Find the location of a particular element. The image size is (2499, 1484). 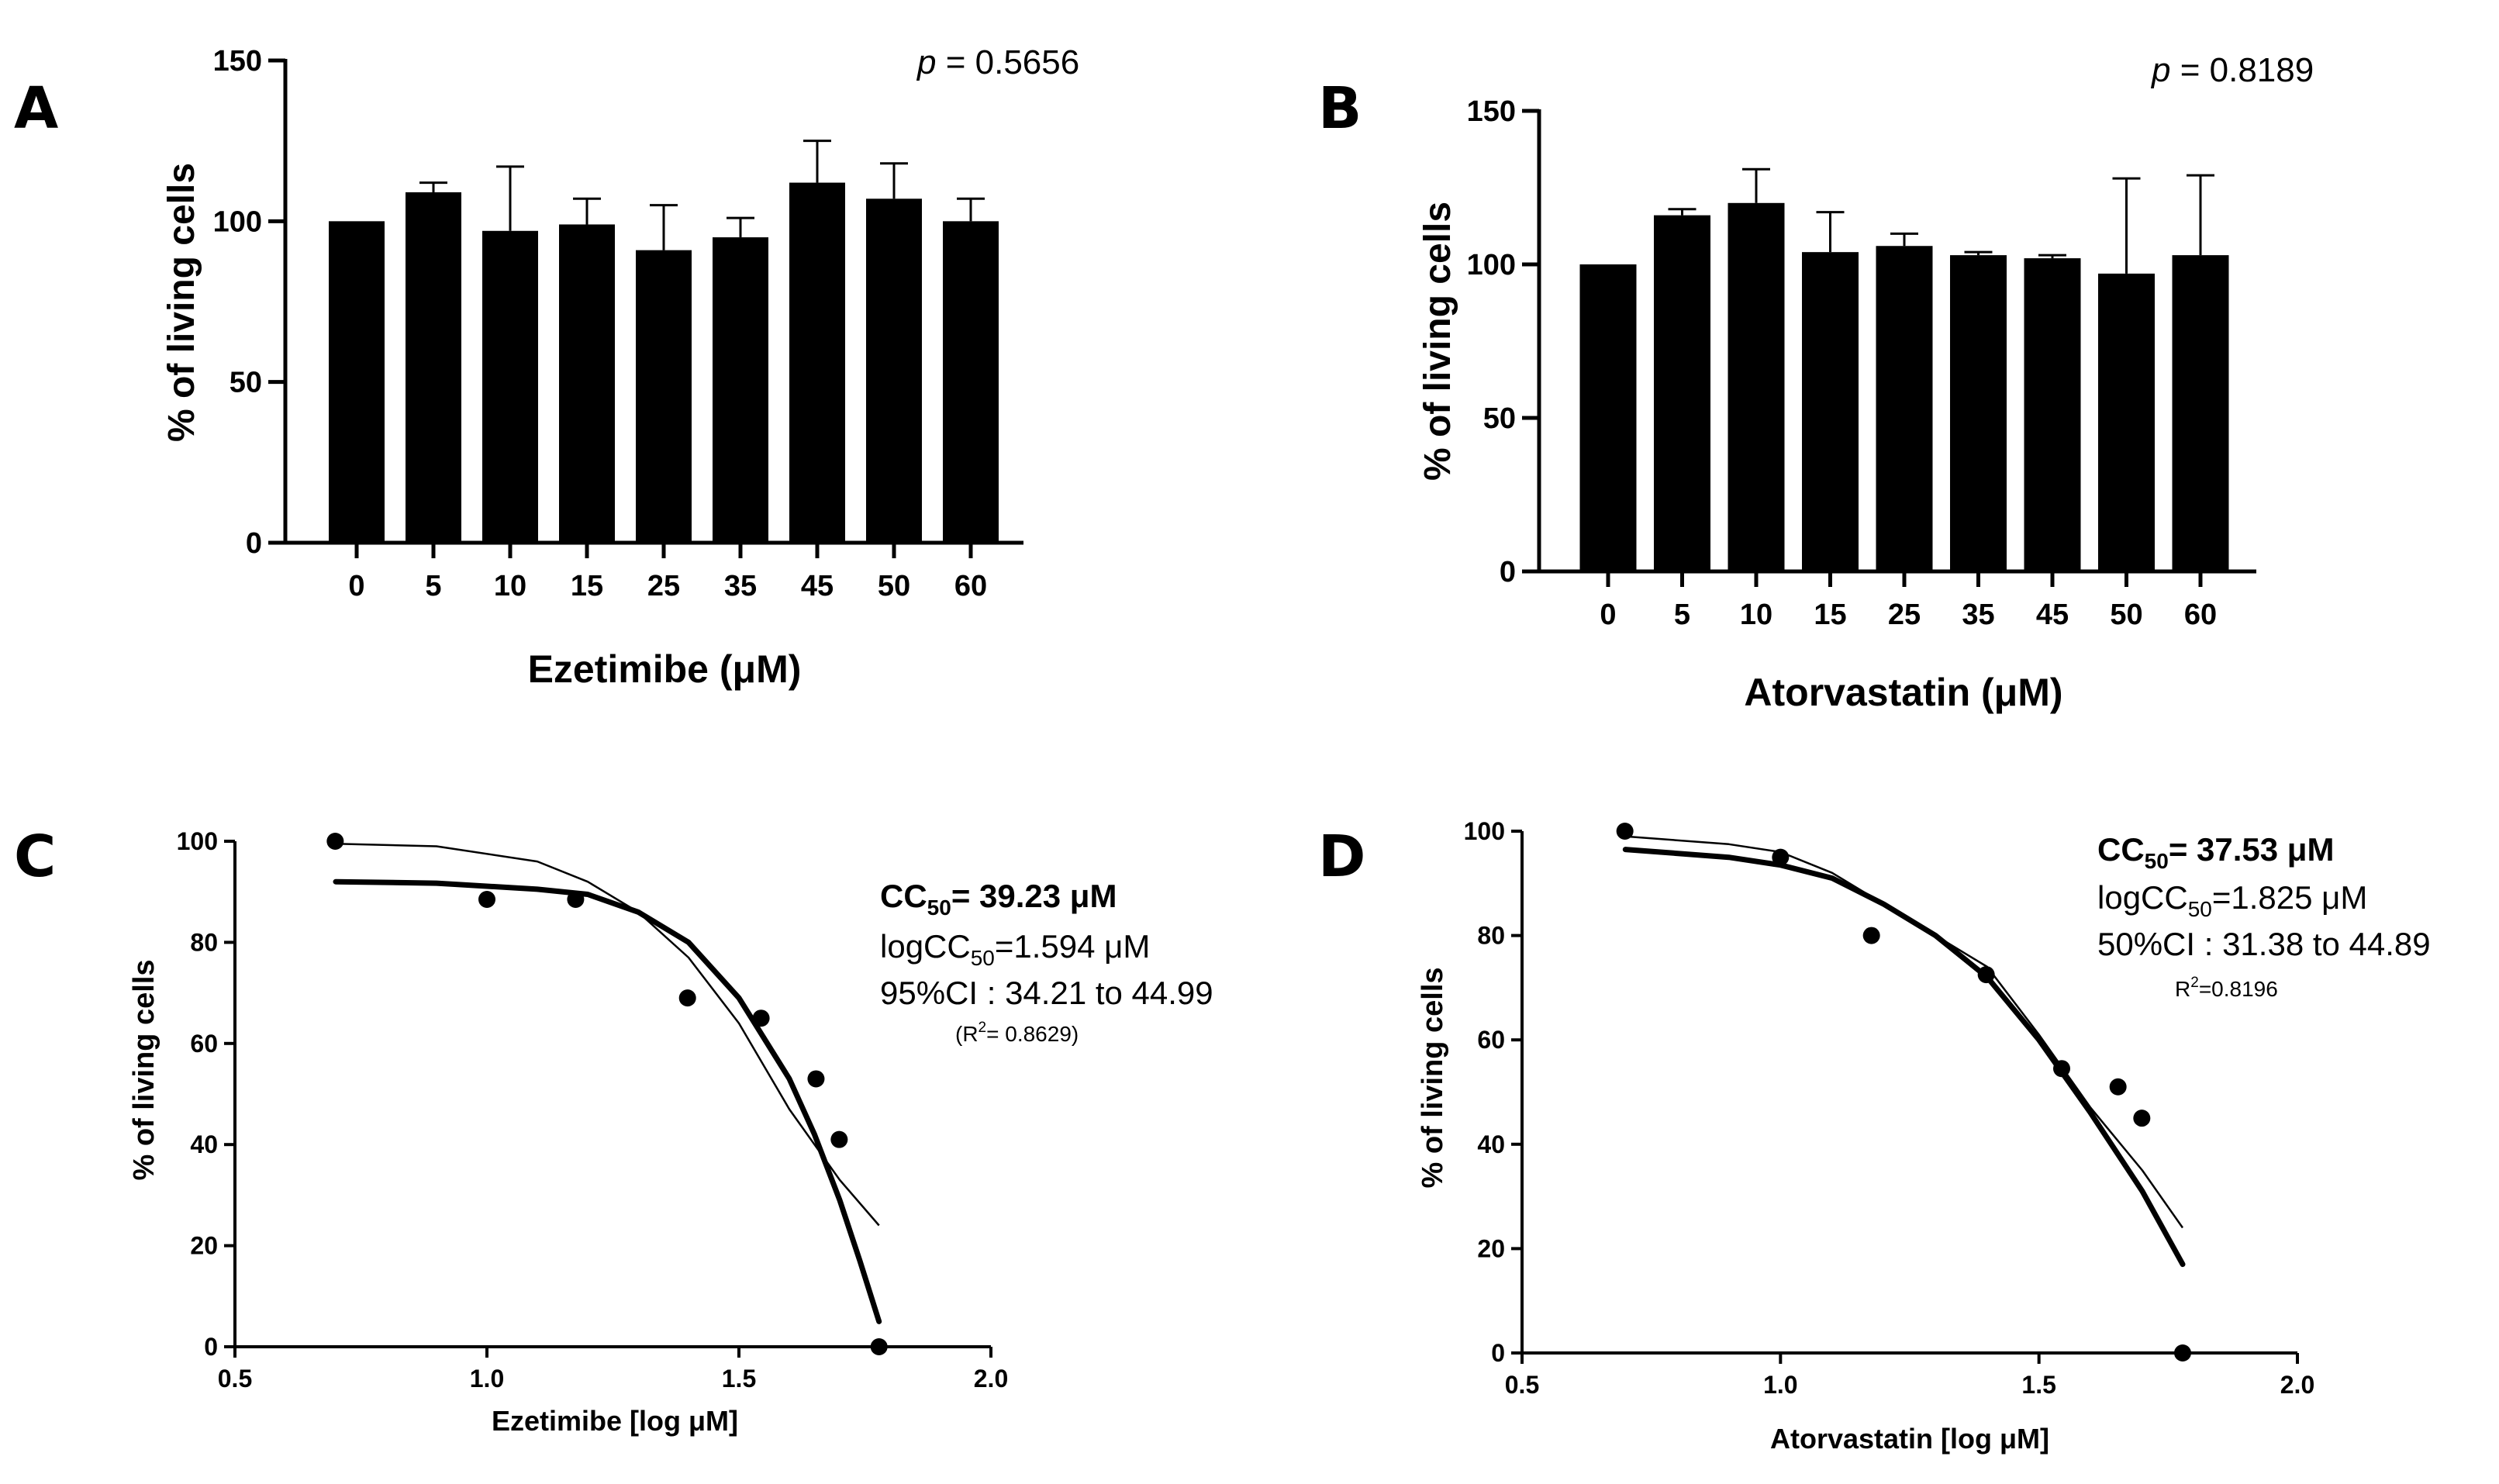

p-value-b: p = 0.8189 is located at coordinates (2232, 70).